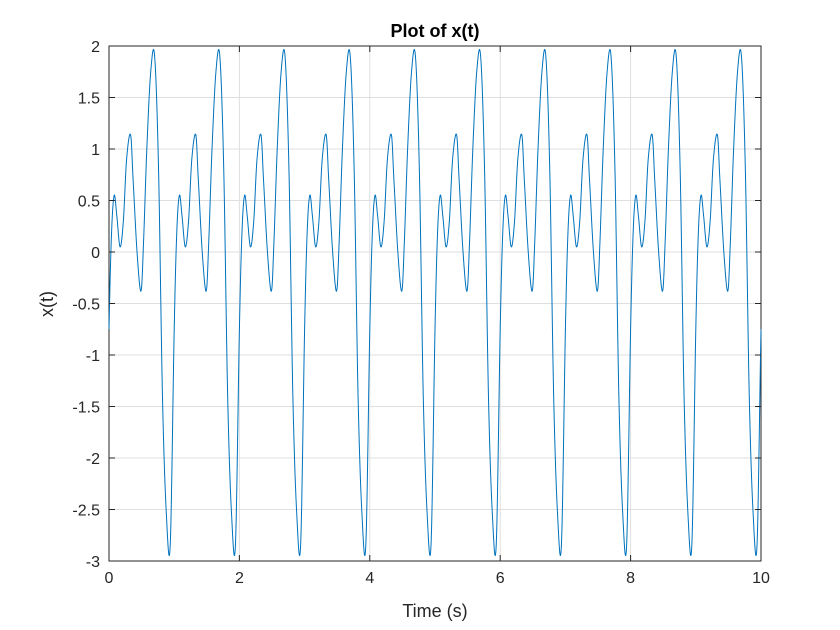 This screenshot has width=840, height=630. What do you see at coordinates (761, 578) in the screenshot?
I see `x-tick-label: 10` at bounding box center [761, 578].